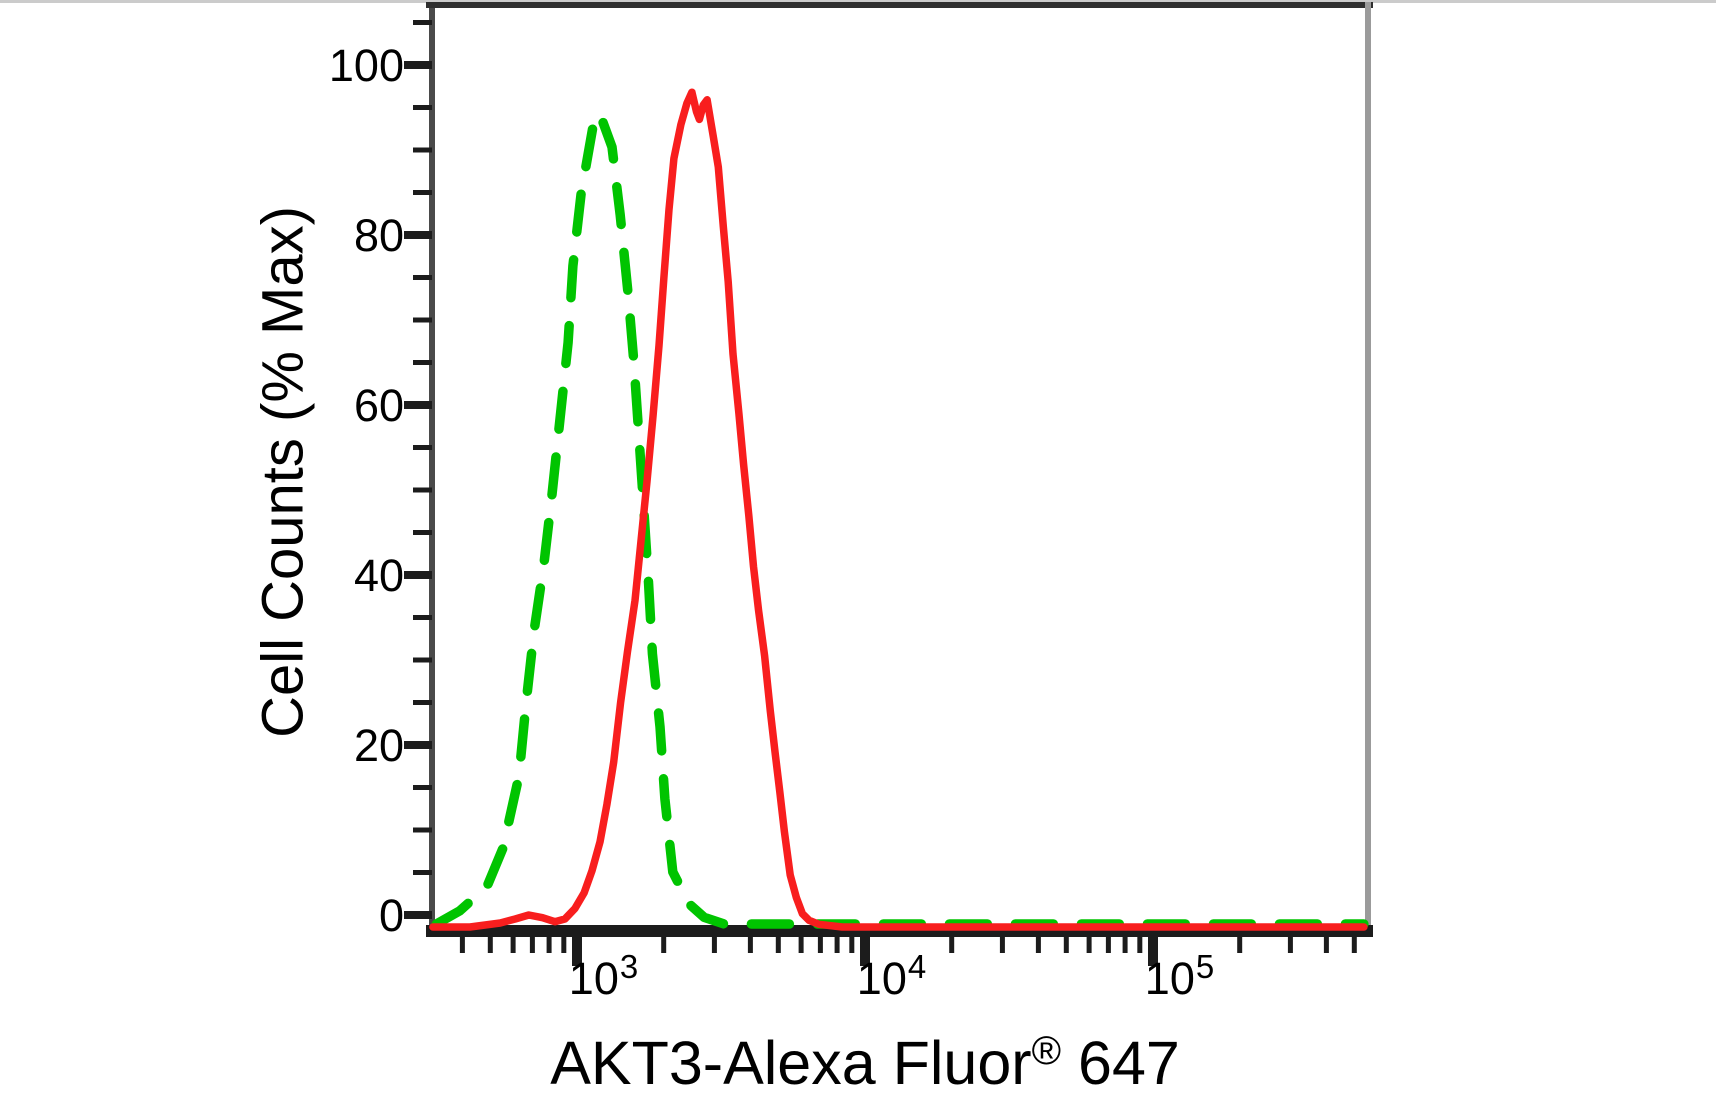  I want to click on top-spine, so click(899, 5).